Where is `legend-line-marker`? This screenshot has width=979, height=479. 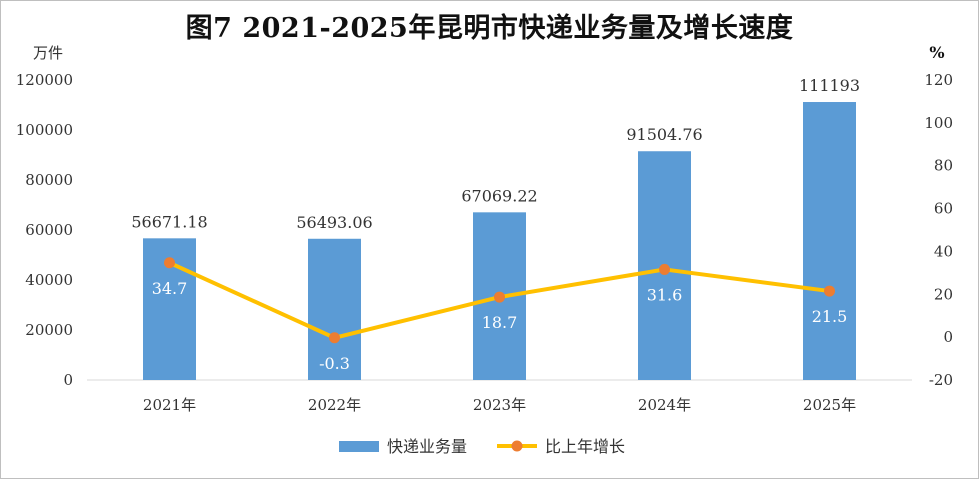 legend-line-marker is located at coordinates (517, 446).